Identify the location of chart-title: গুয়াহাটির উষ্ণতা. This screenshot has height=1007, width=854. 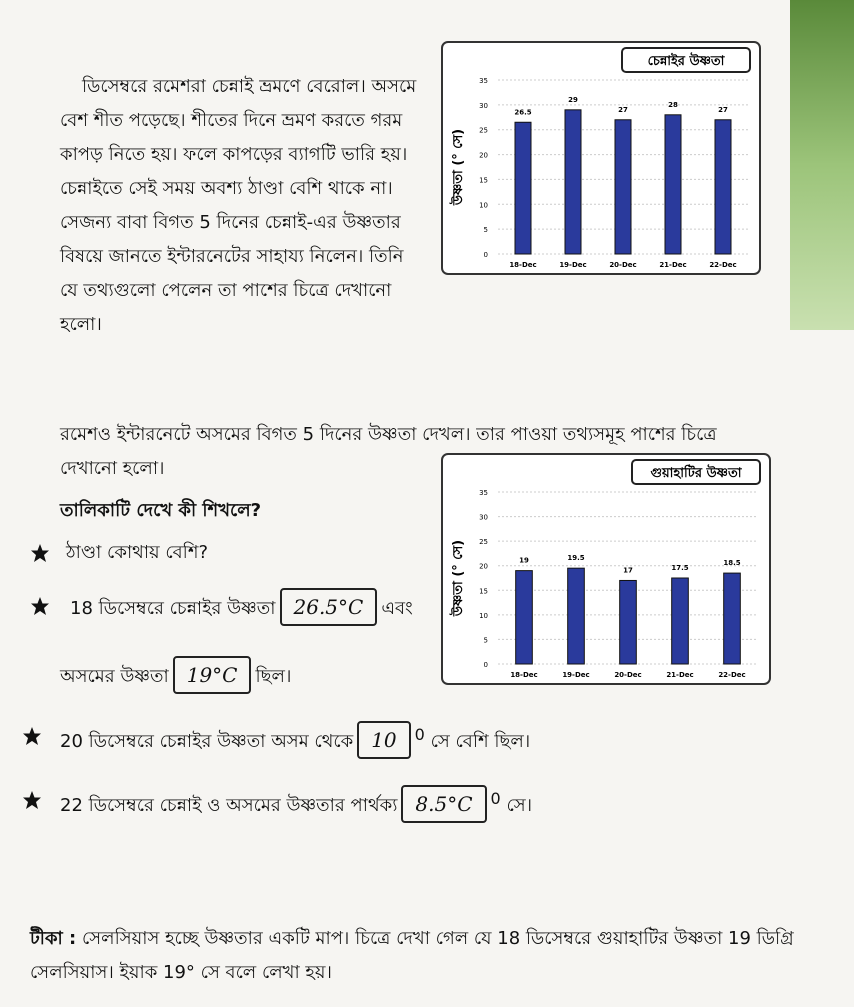
(697, 472).